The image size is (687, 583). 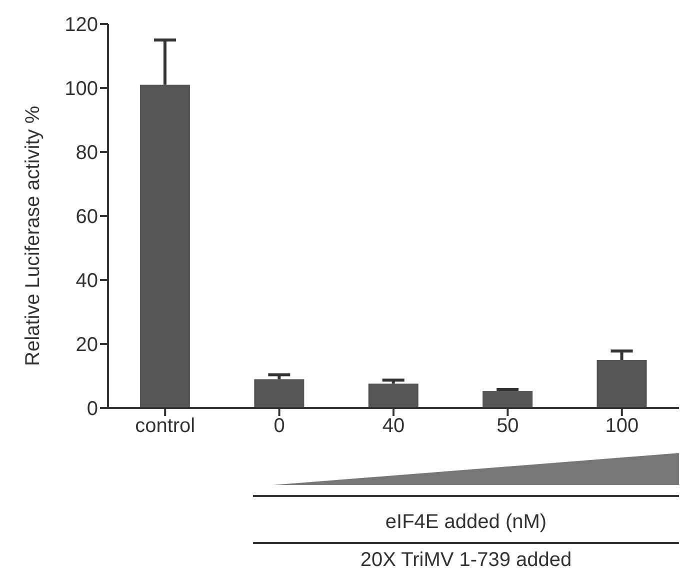 I want to click on text: 20X TriMV 1-739 added, so click(x=466, y=560).